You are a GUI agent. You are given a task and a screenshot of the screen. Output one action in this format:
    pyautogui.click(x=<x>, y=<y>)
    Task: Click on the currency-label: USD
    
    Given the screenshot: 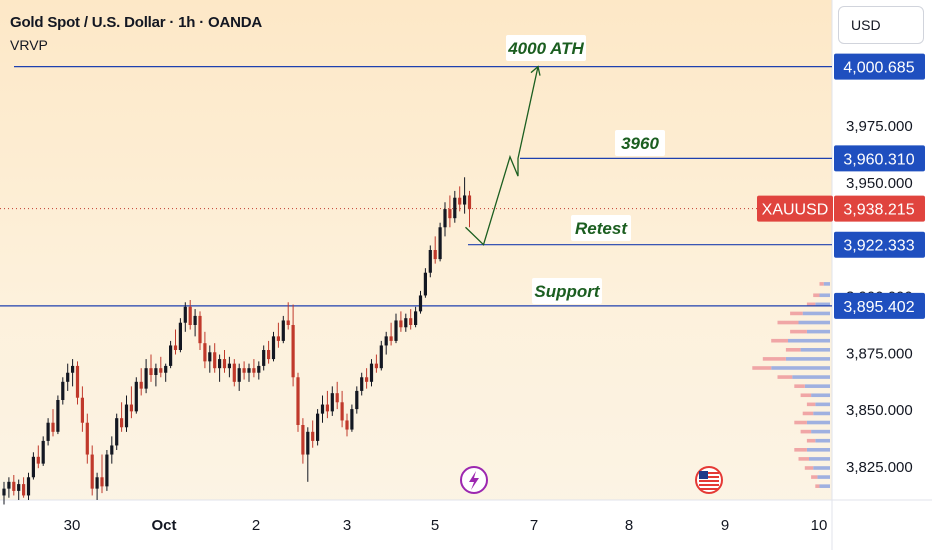 What is the action you would take?
    pyautogui.click(x=866, y=25)
    